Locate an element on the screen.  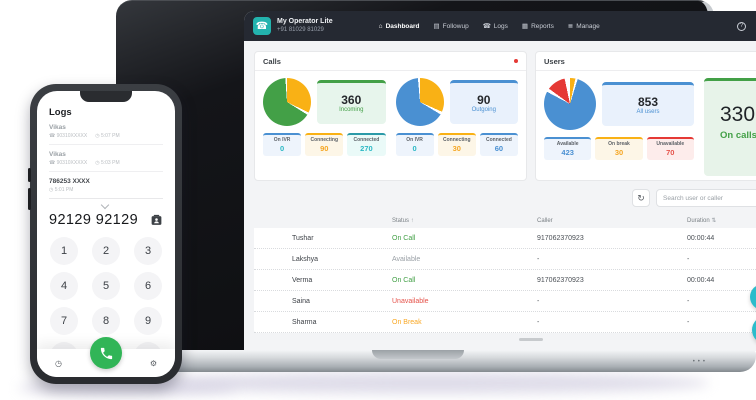
time-icon: ◷ 5:01 PM is located at coordinates (61, 190).